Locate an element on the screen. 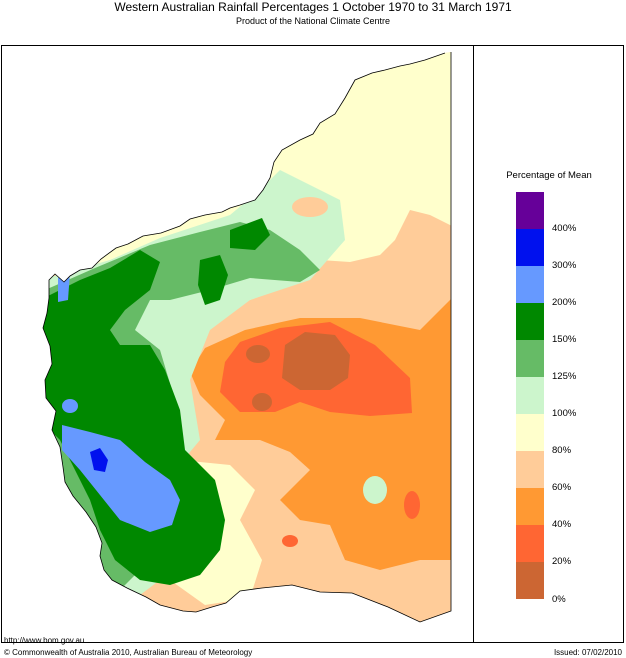 This screenshot has width=626, height=658. region-0-20-small is located at coordinates (258, 354).